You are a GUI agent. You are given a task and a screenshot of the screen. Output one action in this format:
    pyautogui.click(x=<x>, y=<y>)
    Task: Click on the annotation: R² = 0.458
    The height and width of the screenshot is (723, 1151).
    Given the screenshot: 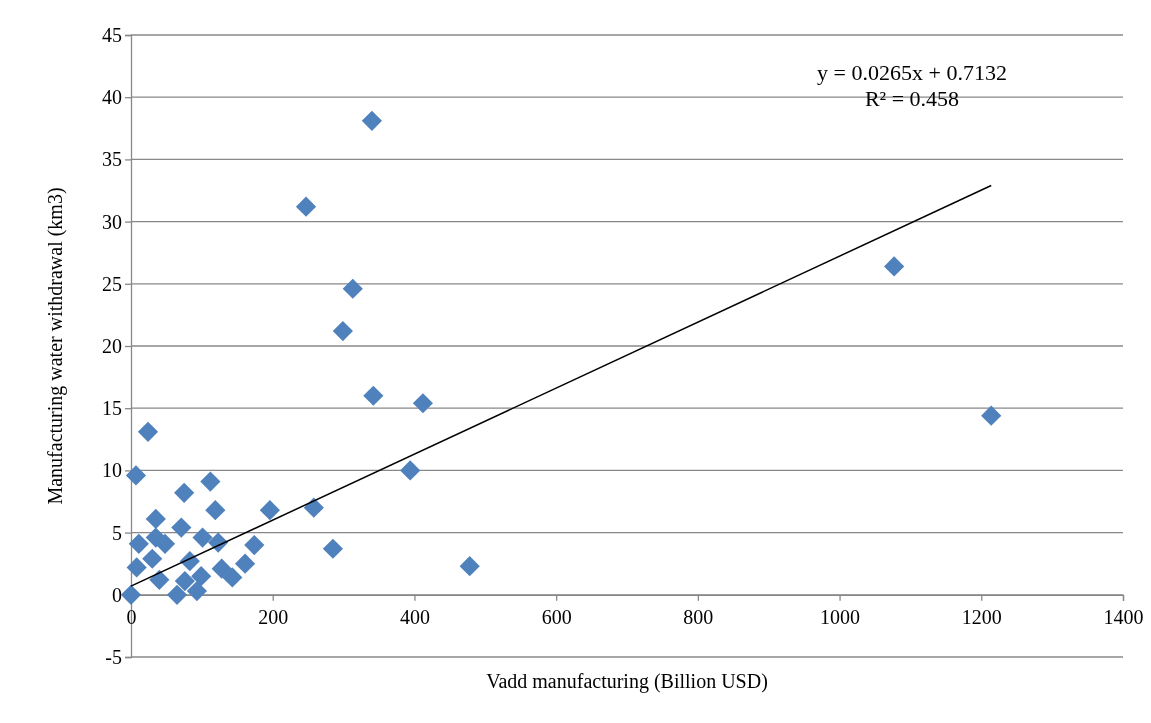 What is the action you would take?
    pyautogui.click(x=912, y=98)
    